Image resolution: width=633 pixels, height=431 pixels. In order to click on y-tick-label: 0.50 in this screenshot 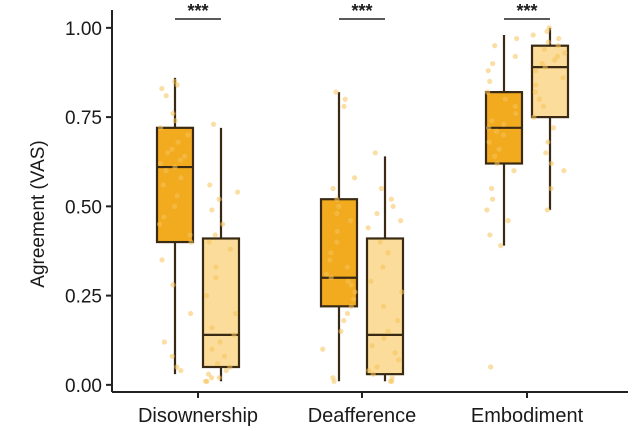, I will do `click(83, 207)`.